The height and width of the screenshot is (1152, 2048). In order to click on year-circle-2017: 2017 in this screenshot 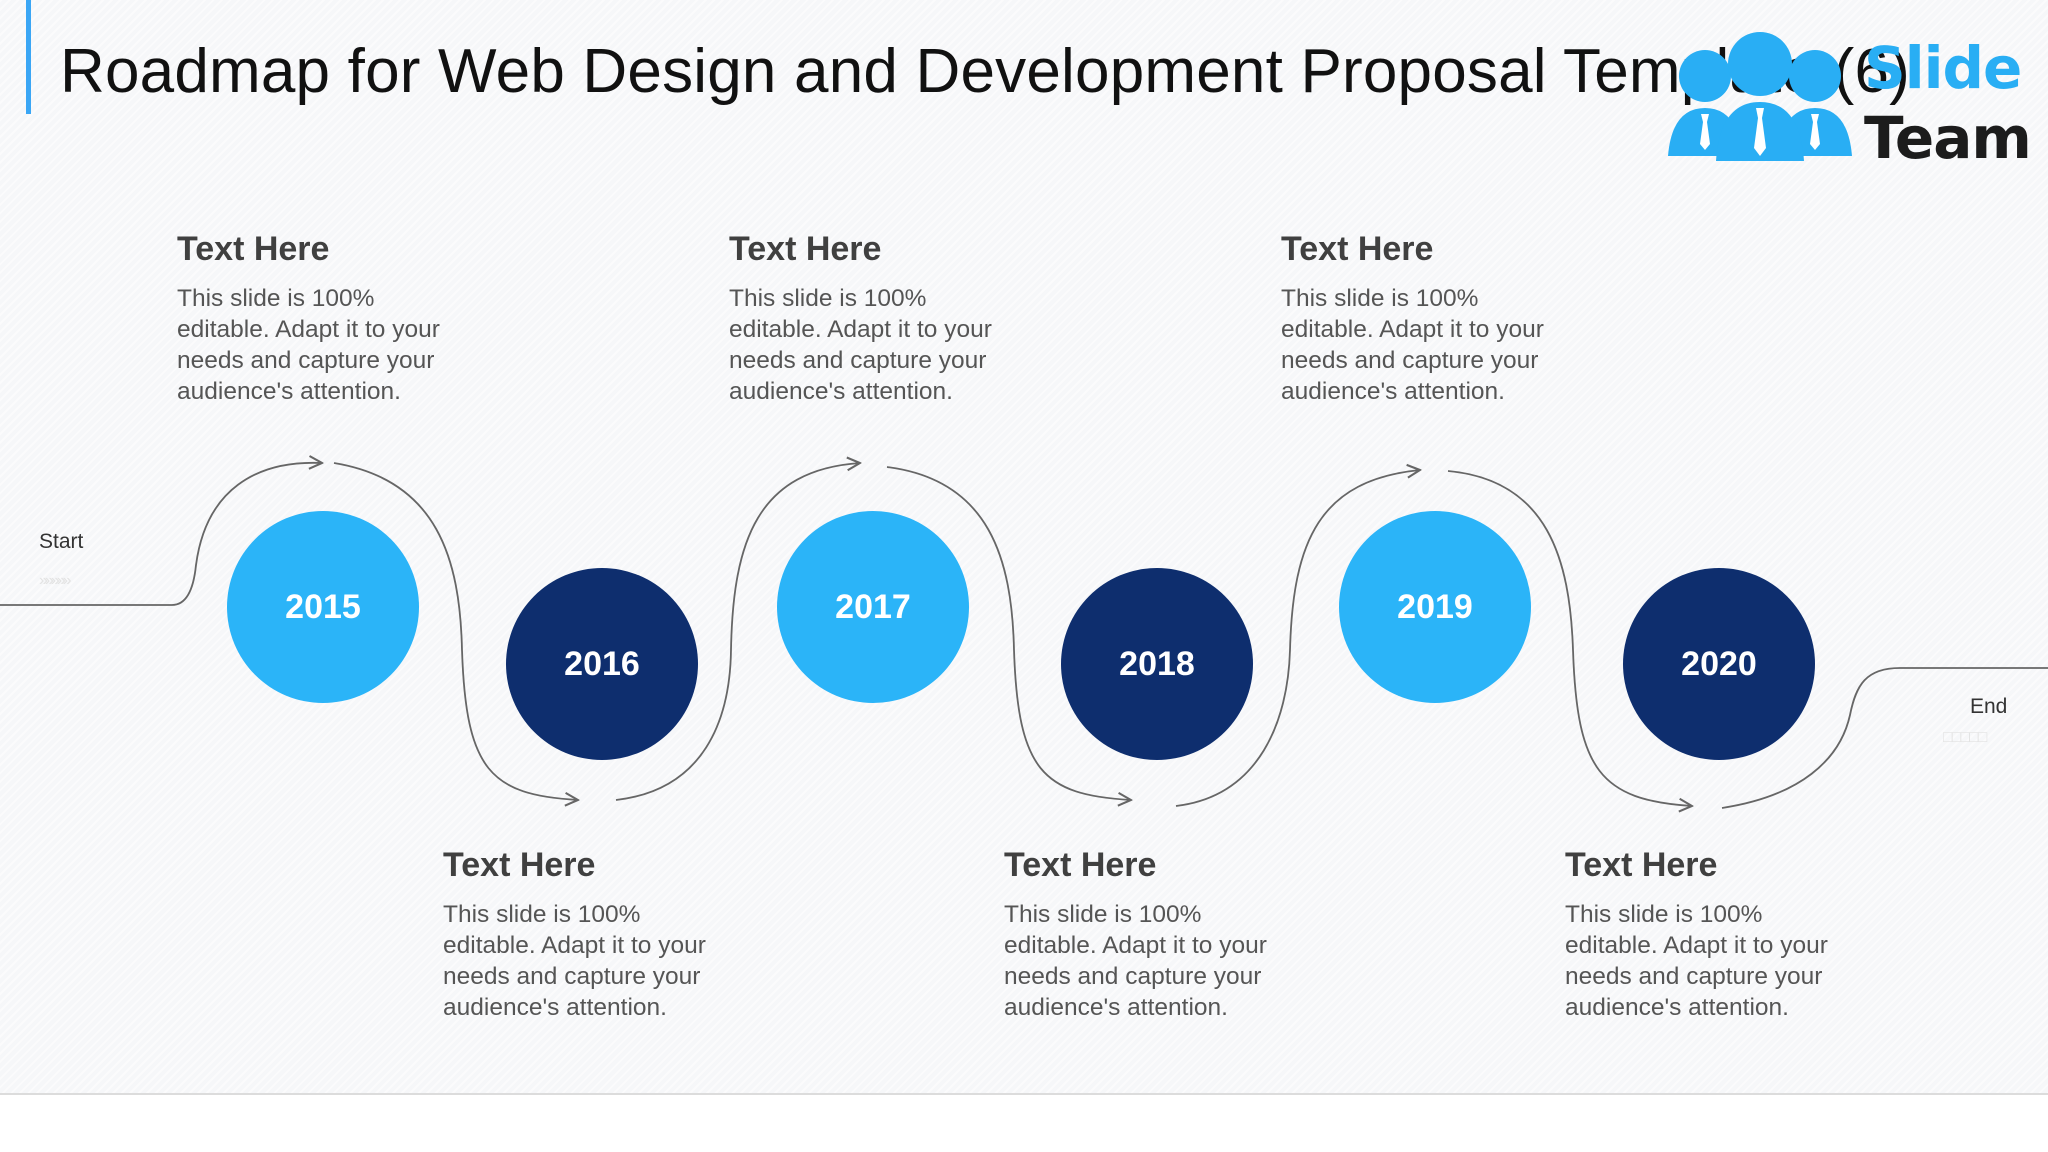, I will do `click(873, 607)`.